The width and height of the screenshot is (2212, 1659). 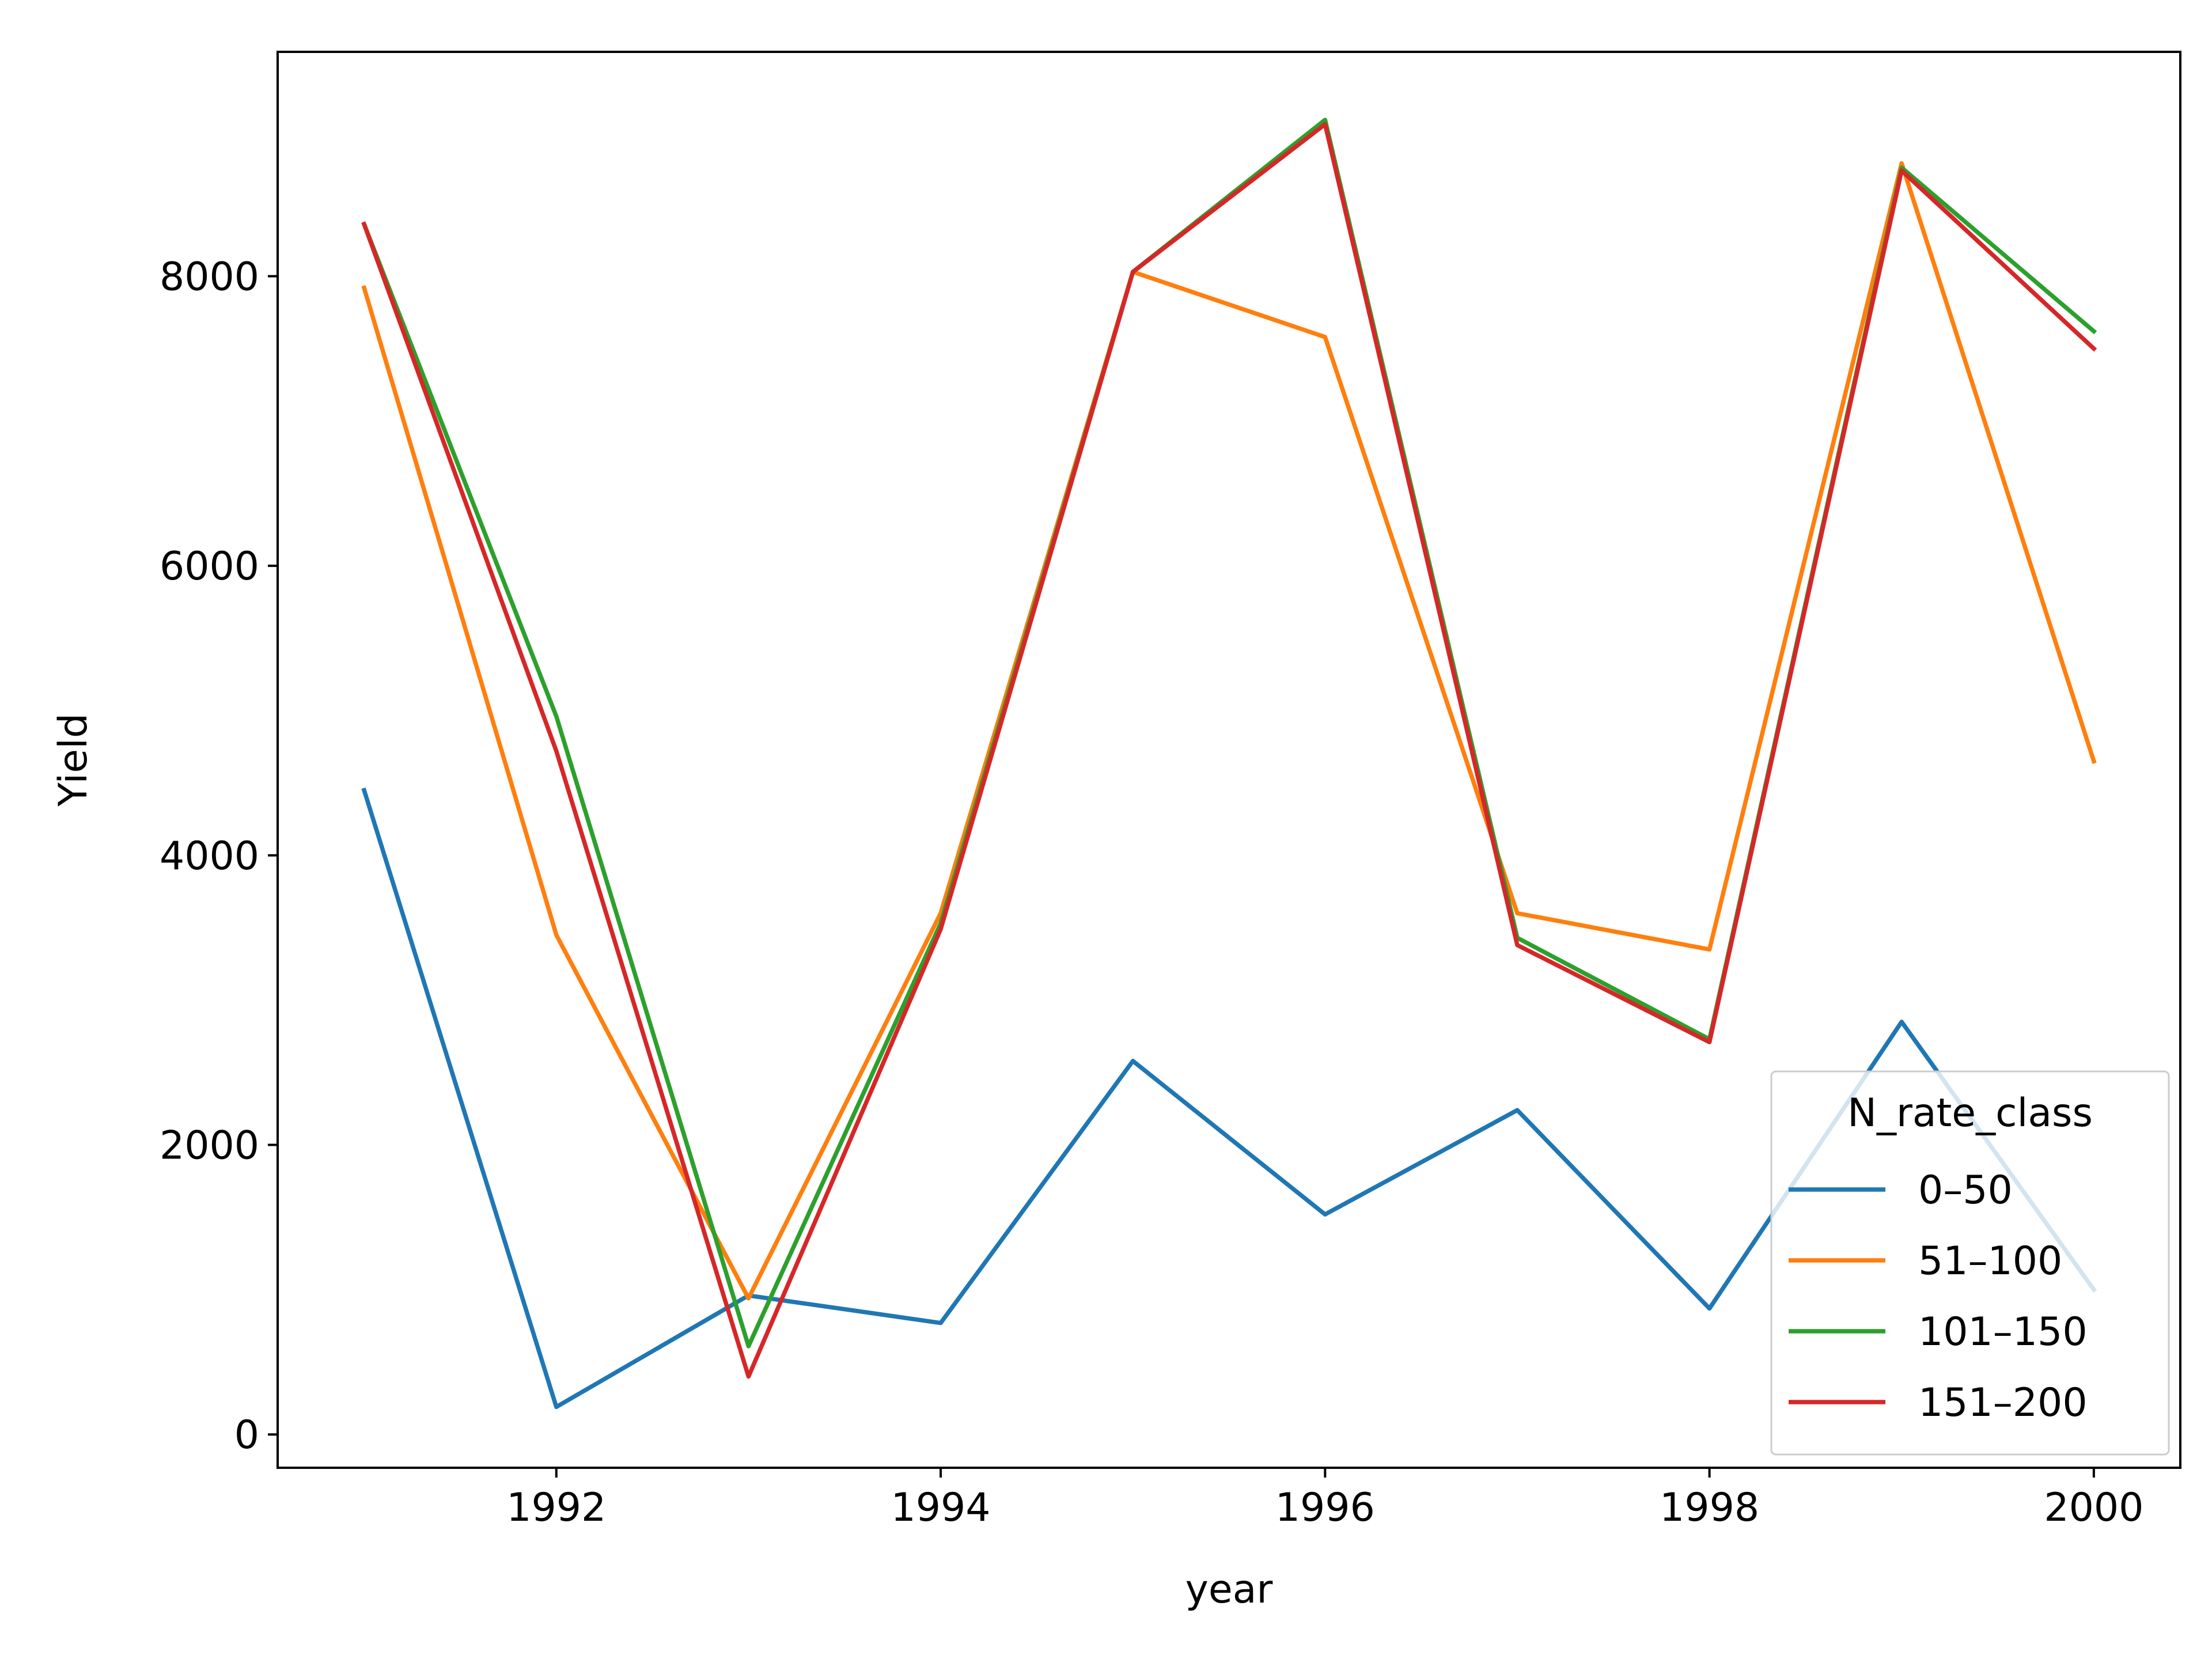 What do you see at coordinates (2003, 1332) in the screenshot?
I see `legend-label-3: 101–150` at bounding box center [2003, 1332].